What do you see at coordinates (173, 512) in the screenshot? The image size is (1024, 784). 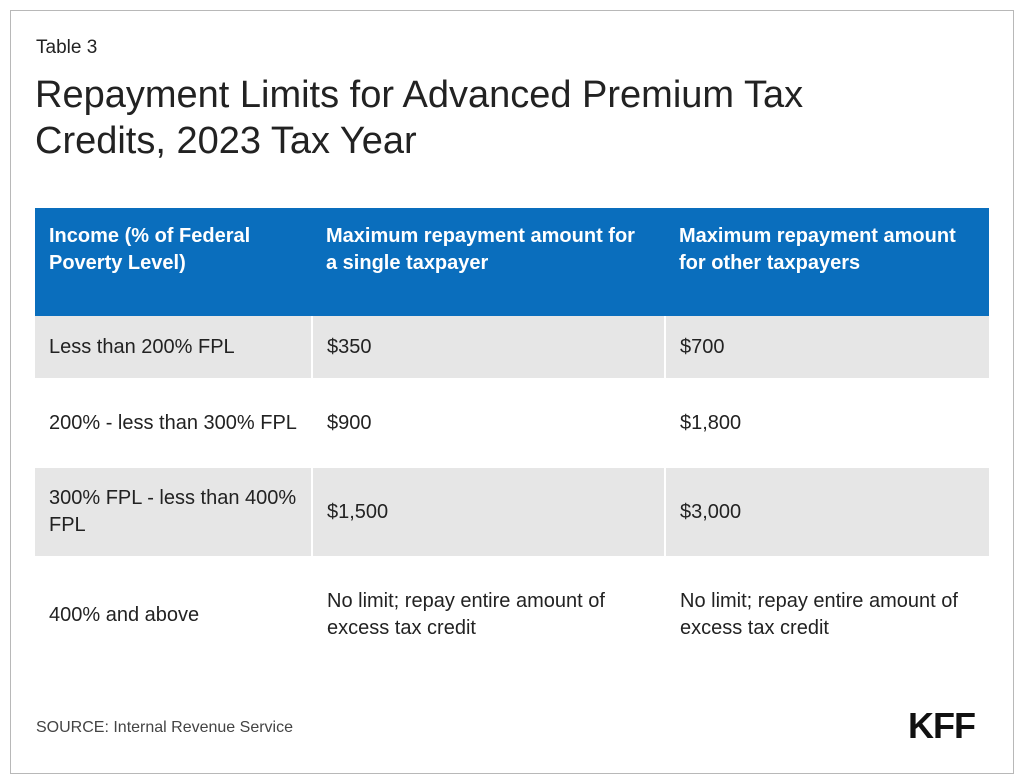 I see `income-cell: 300% FPL - less than 400% FPL` at bounding box center [173, 512].